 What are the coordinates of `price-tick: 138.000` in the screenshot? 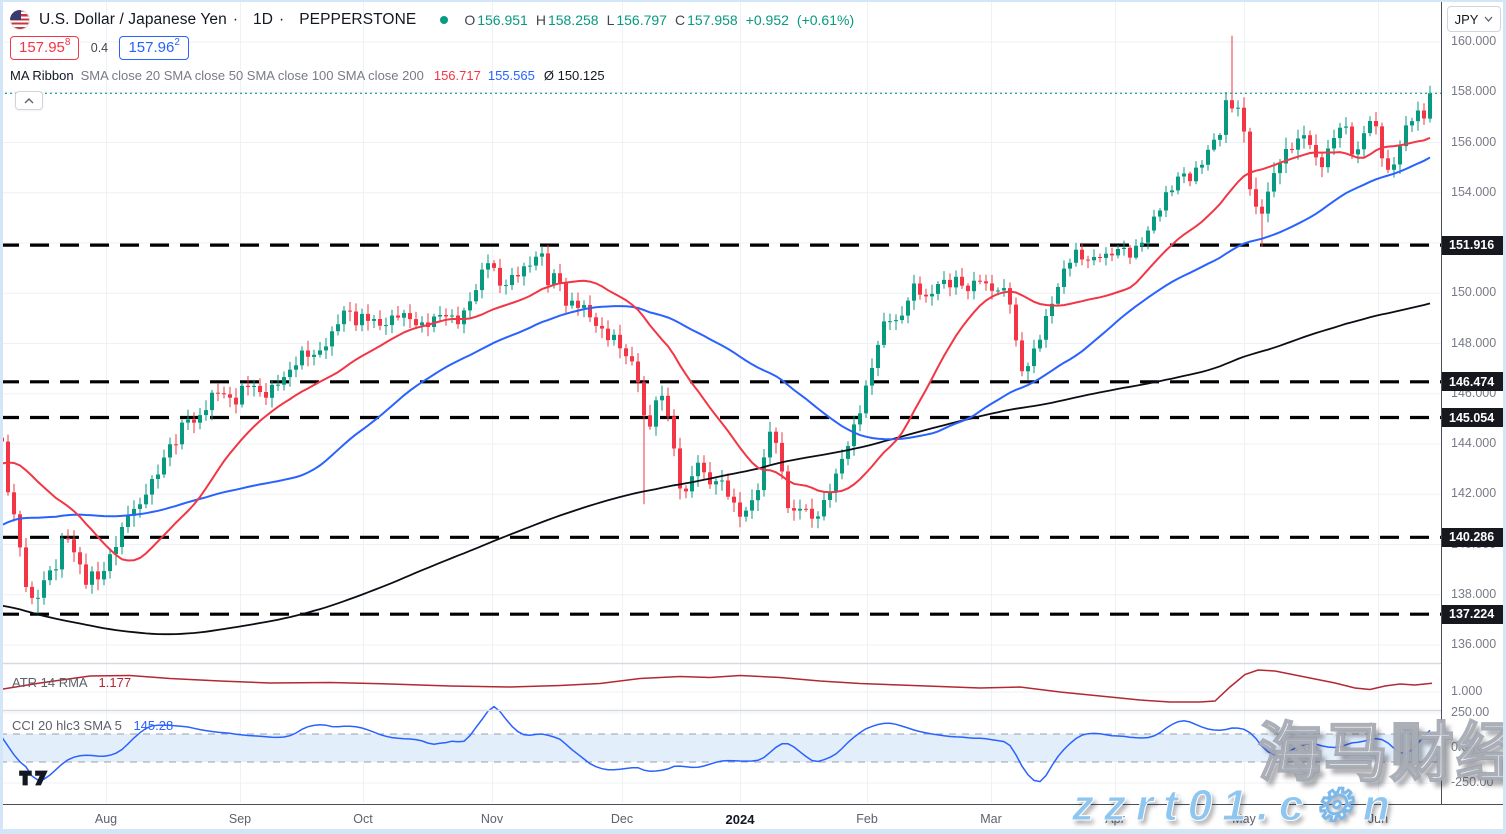 It's located at (1474, 593).